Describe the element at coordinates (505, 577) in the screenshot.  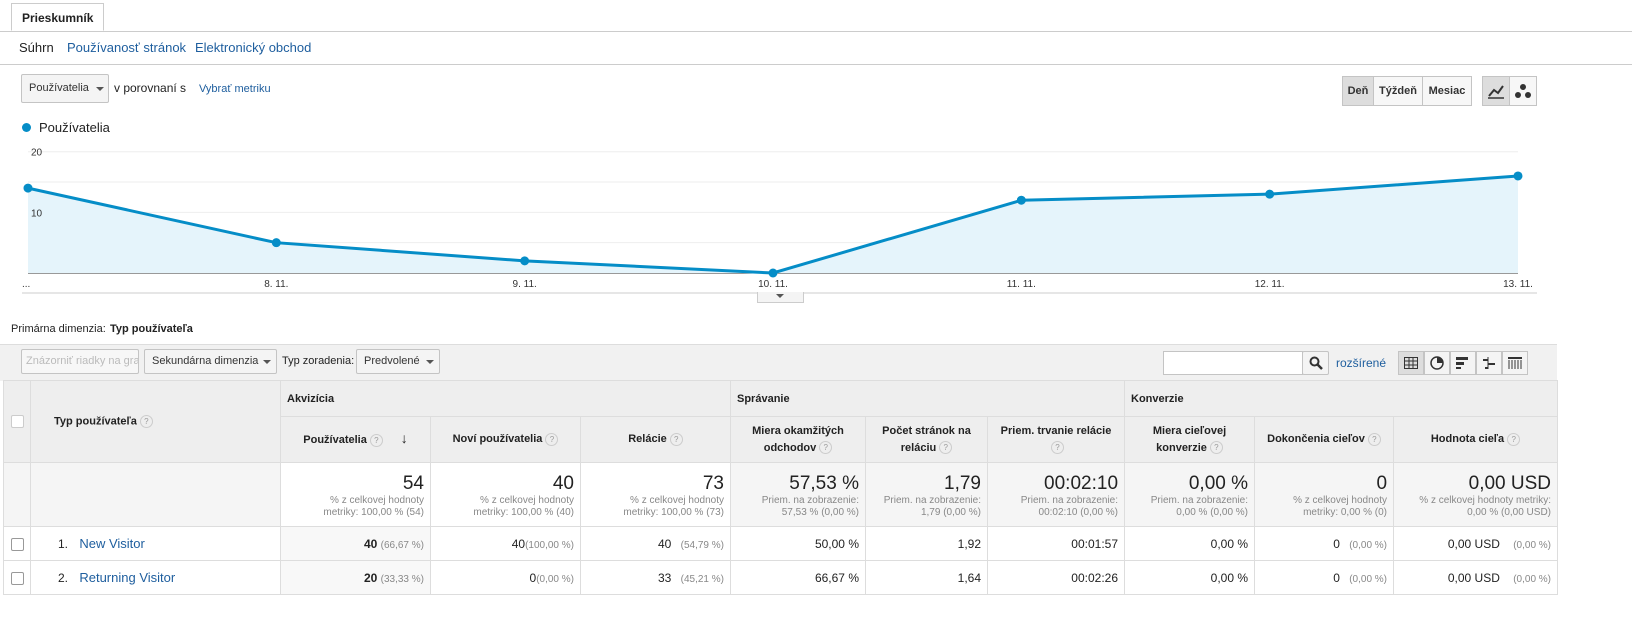
I see `table-cell: 0(0,00 %)` at that location.